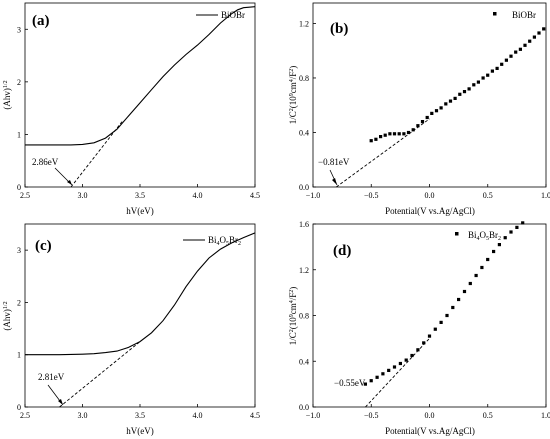 The image size is (550, 439). What do you see at coordinates (140, 195) in the screenshot?
I see `x-tick-label: 3.5` at bounding box center [140, 195].